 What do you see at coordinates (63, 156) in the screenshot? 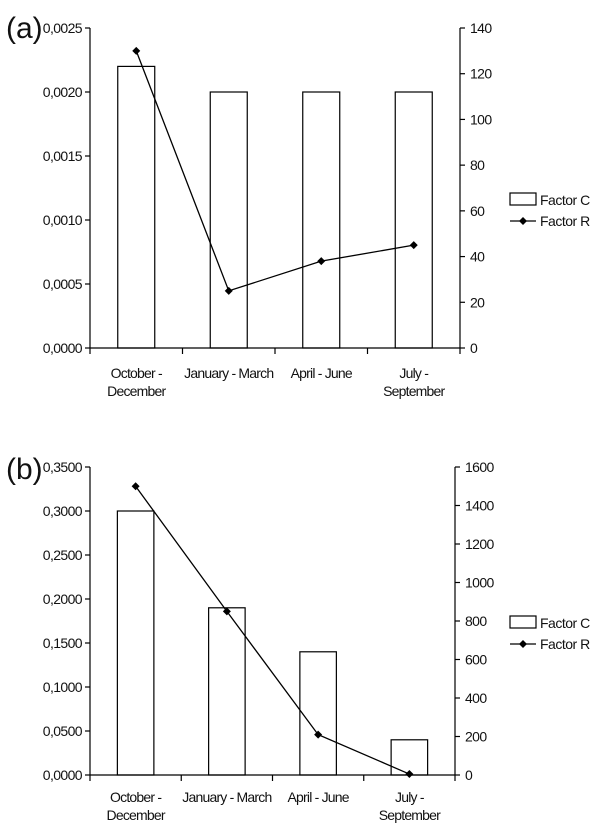
I see `left-tick-label: 0,0015` at bounding box center [63, 156].